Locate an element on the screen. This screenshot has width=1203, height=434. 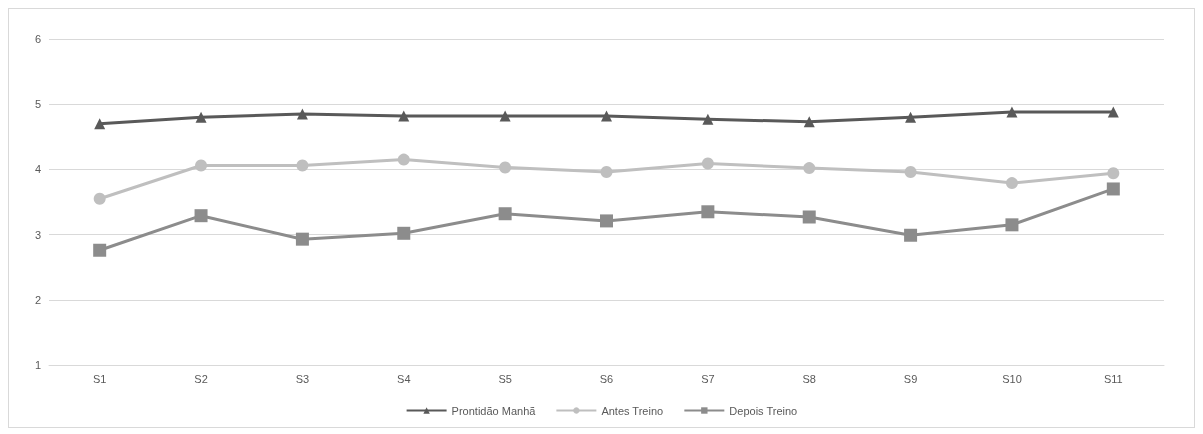
x-tick-label: S6 is located at coordinates (606, 378).